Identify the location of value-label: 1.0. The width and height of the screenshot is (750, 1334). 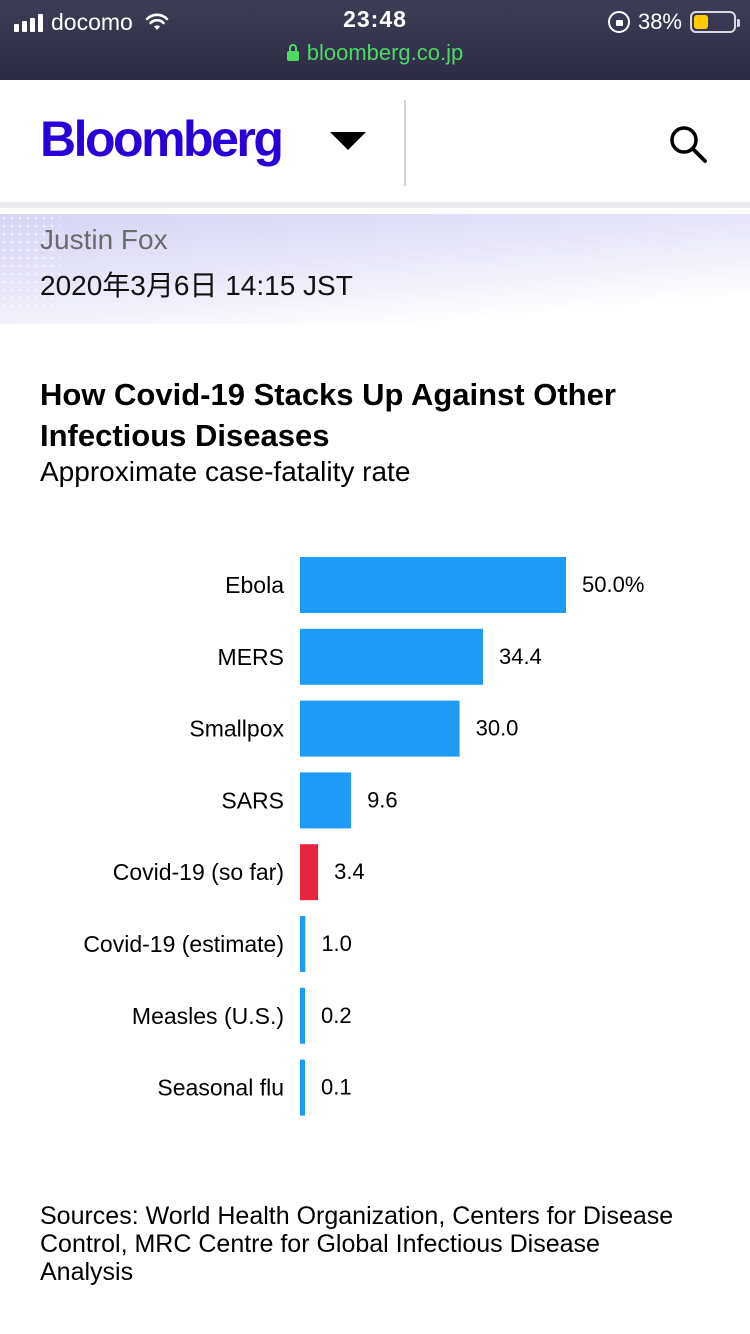
(336, 943).